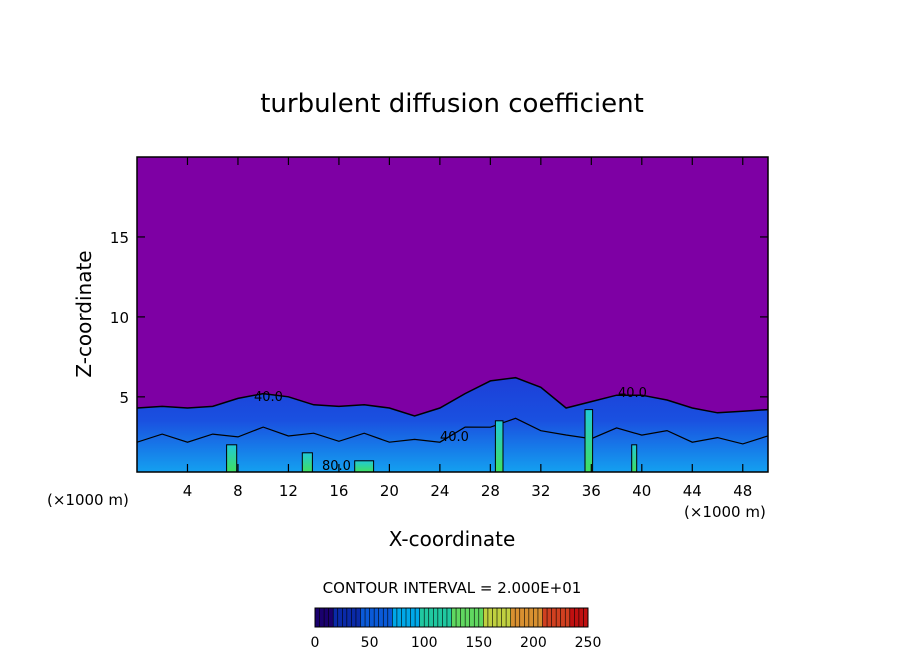 Image resolution: width=904 pixels, height=654 pixels. What do you see at coordinates (336, 466) in the screenshot?
I see `contour-label-2: 80.0` at bounding box center [336, 466].